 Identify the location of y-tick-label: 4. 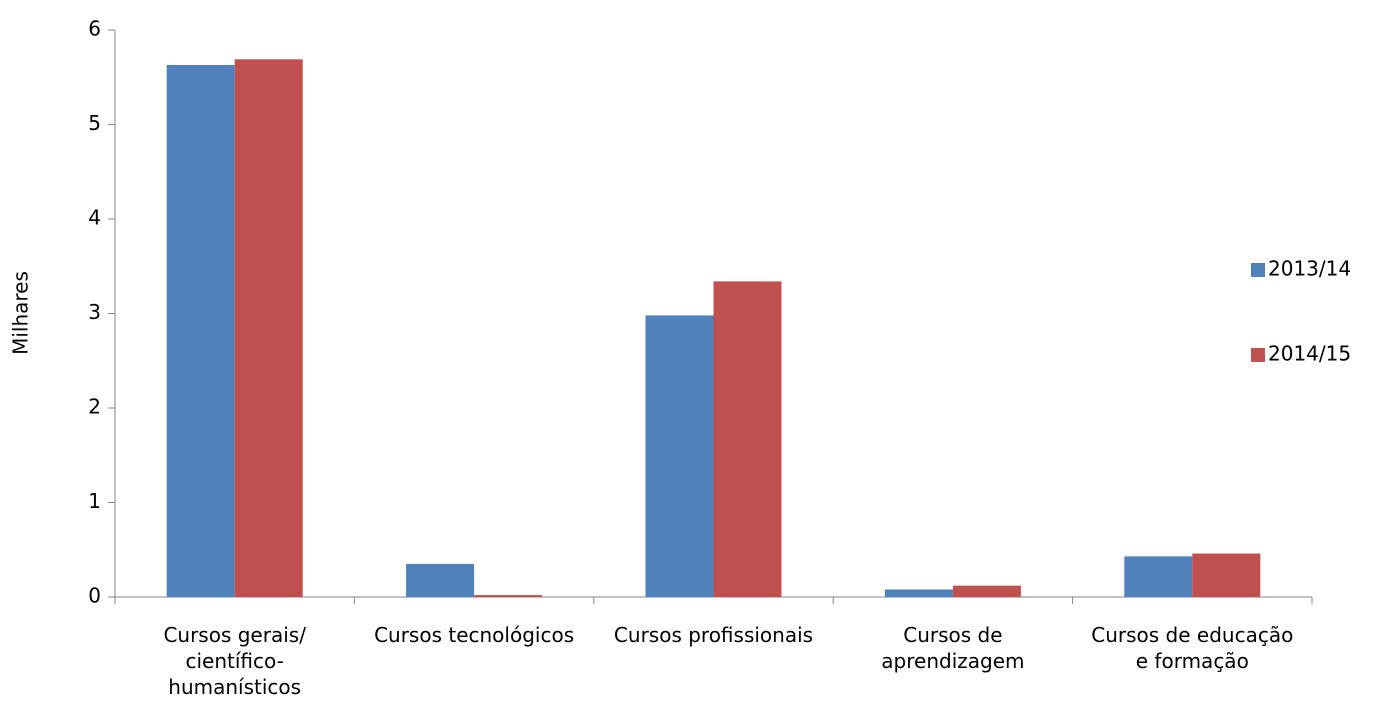
(94, 218).